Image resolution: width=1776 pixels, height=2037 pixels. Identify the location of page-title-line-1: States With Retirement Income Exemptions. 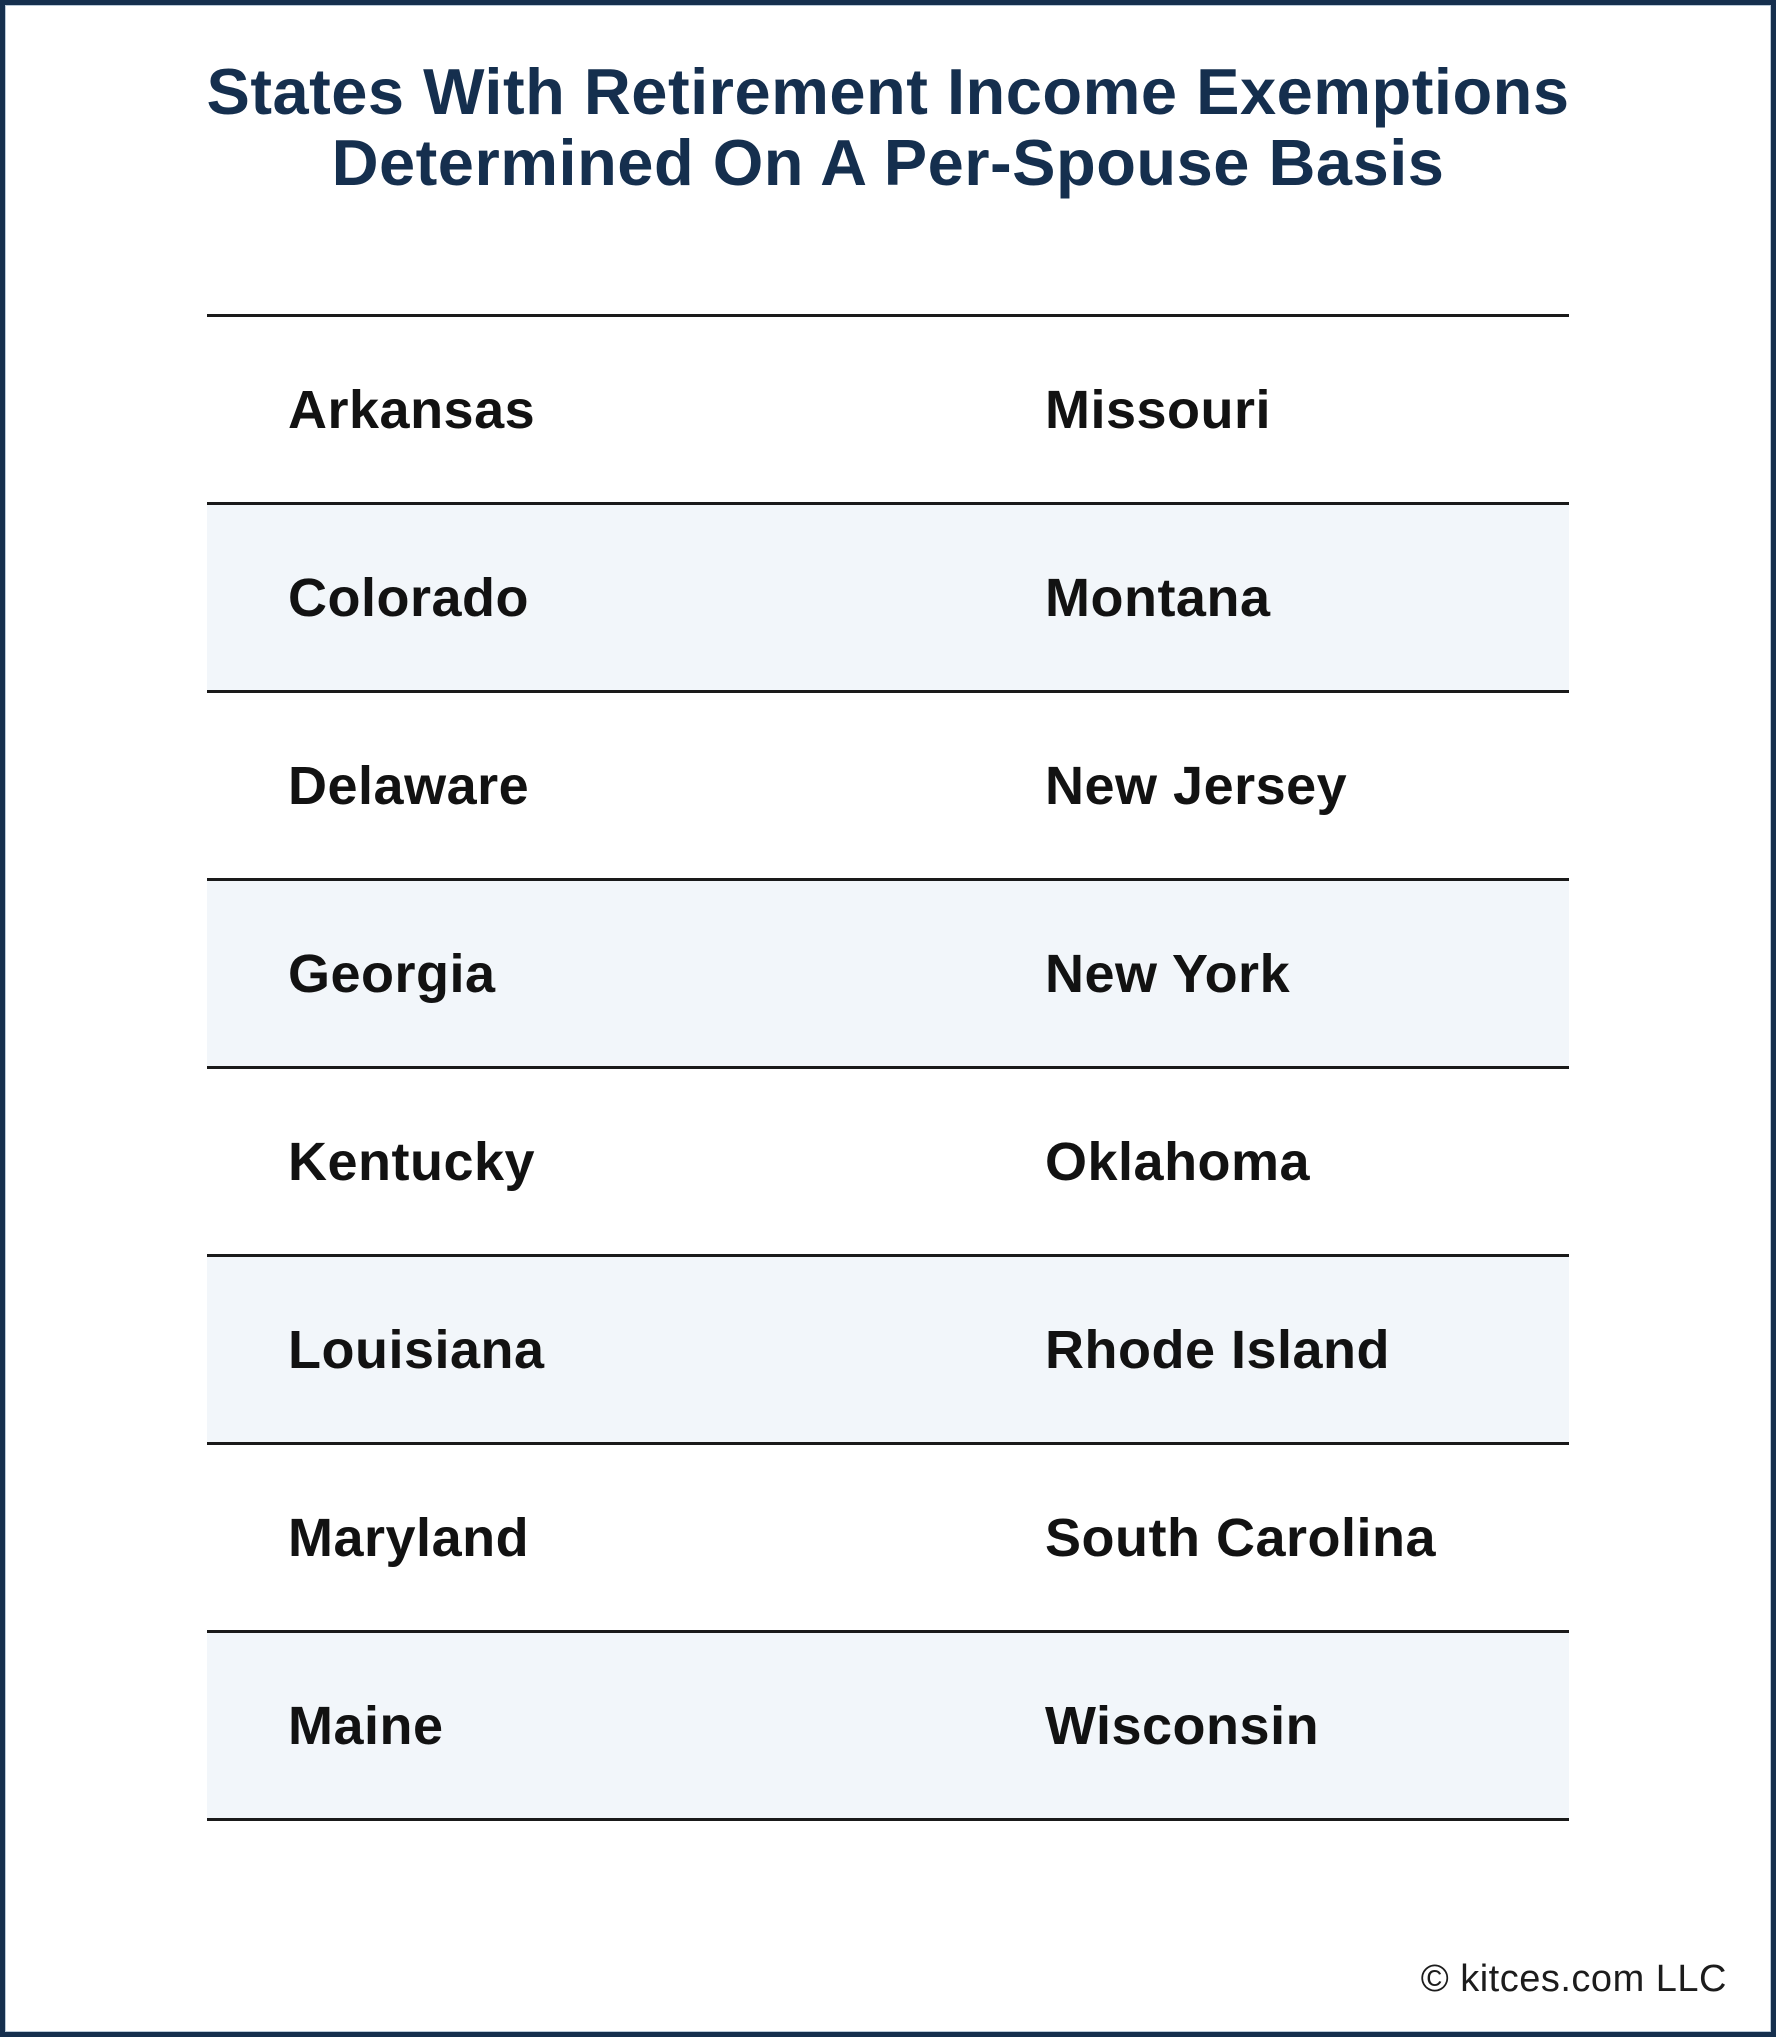
(888, 91).